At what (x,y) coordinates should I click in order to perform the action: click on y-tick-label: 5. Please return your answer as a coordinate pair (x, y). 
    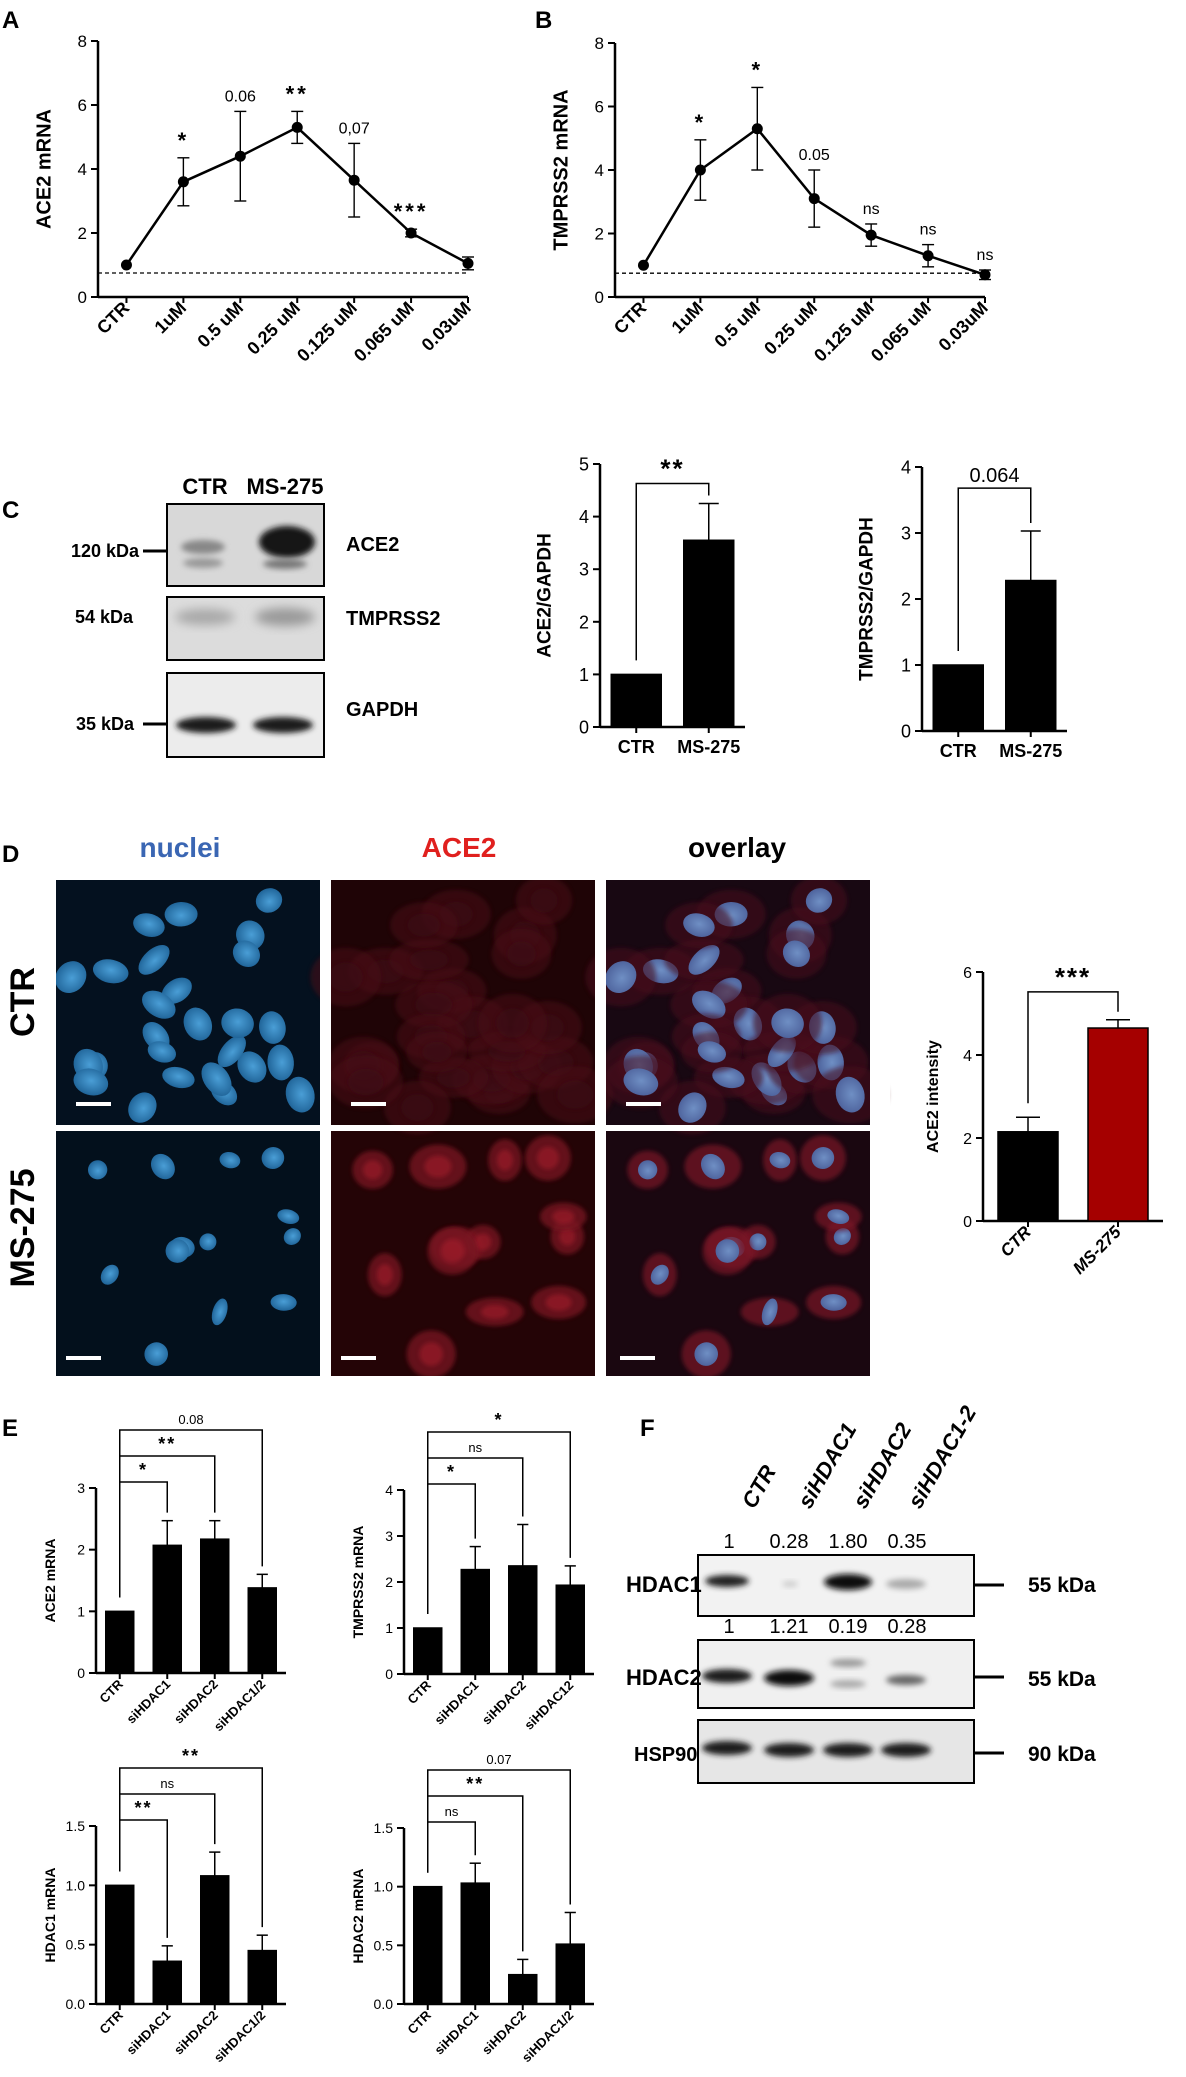
    Looking at the image, I should click on (584, 464).